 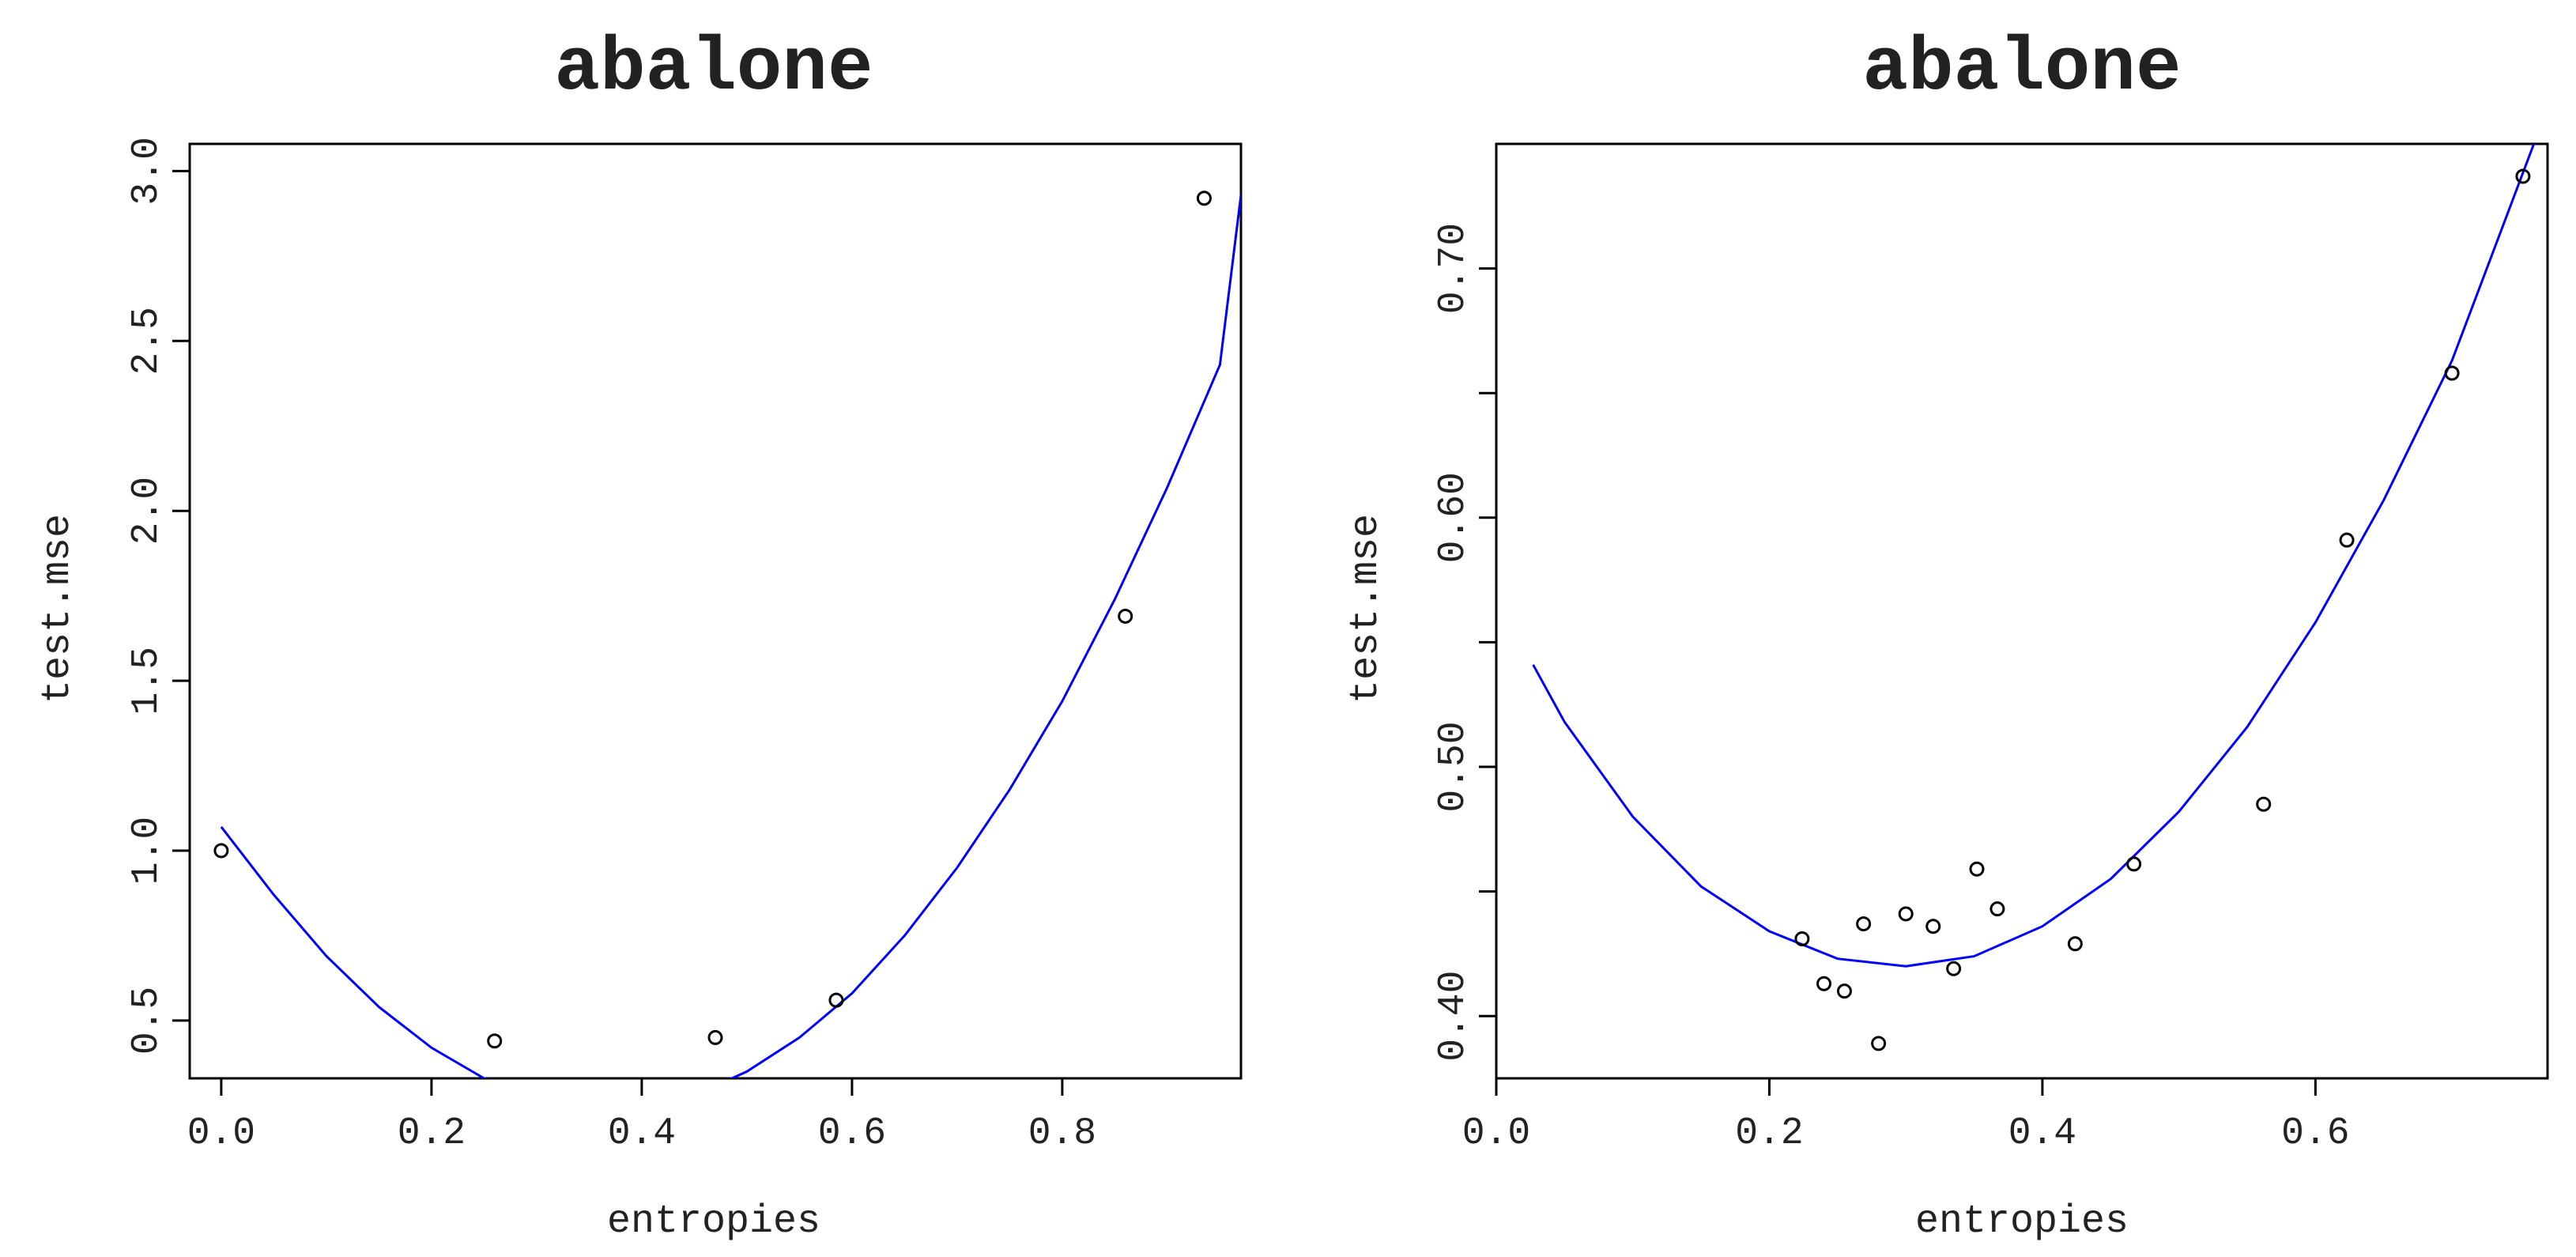 What do you see at coordinates (1453, 1017) in the screenshot?
I see `y-tick-label: 0.40` at bounding box center [1453, 1017].